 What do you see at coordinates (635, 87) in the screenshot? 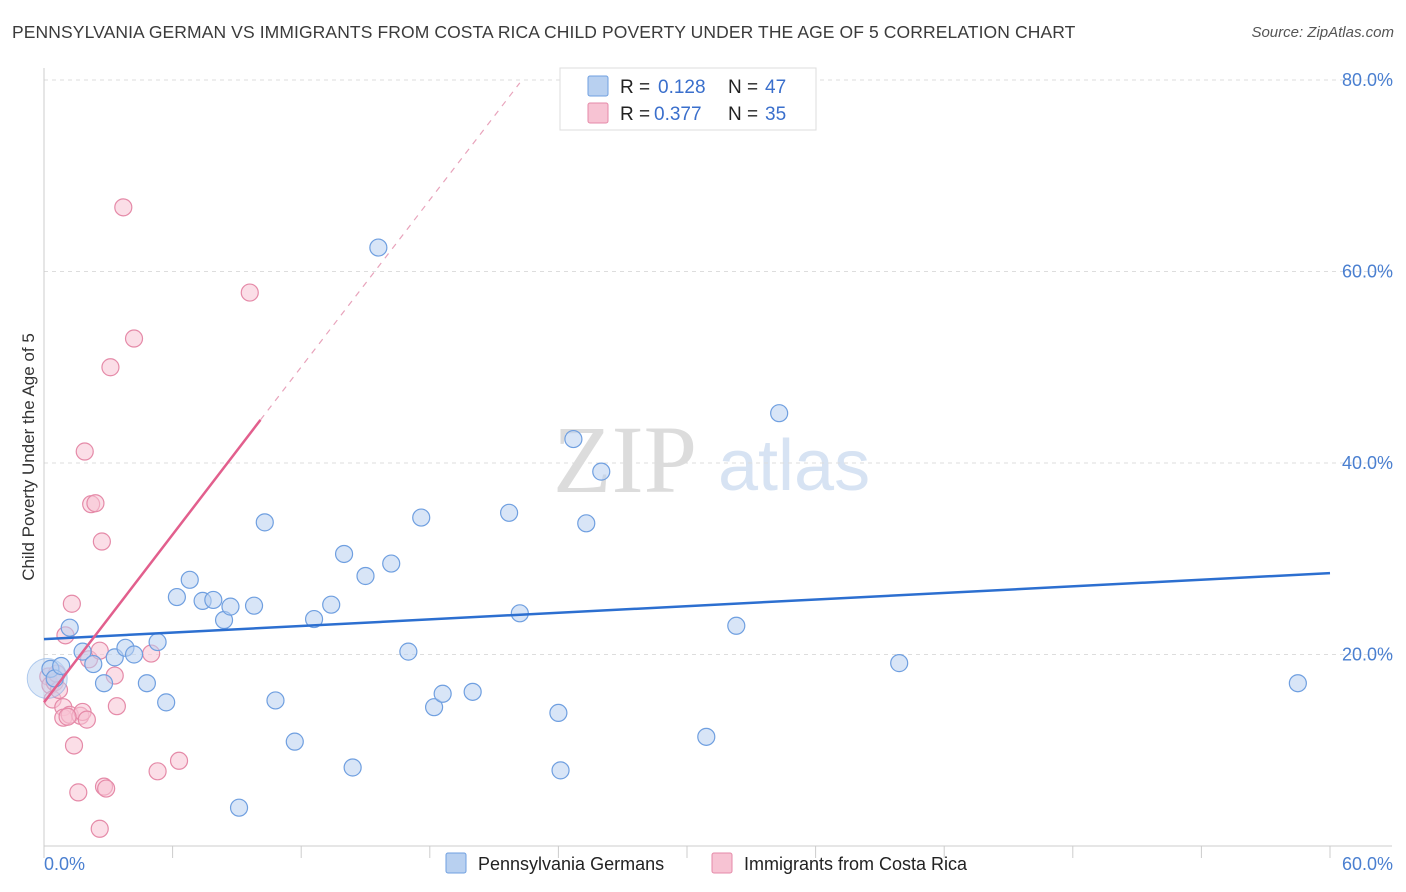
I see `stats-r-label-blue: R =` at bounding box center [635, 87].